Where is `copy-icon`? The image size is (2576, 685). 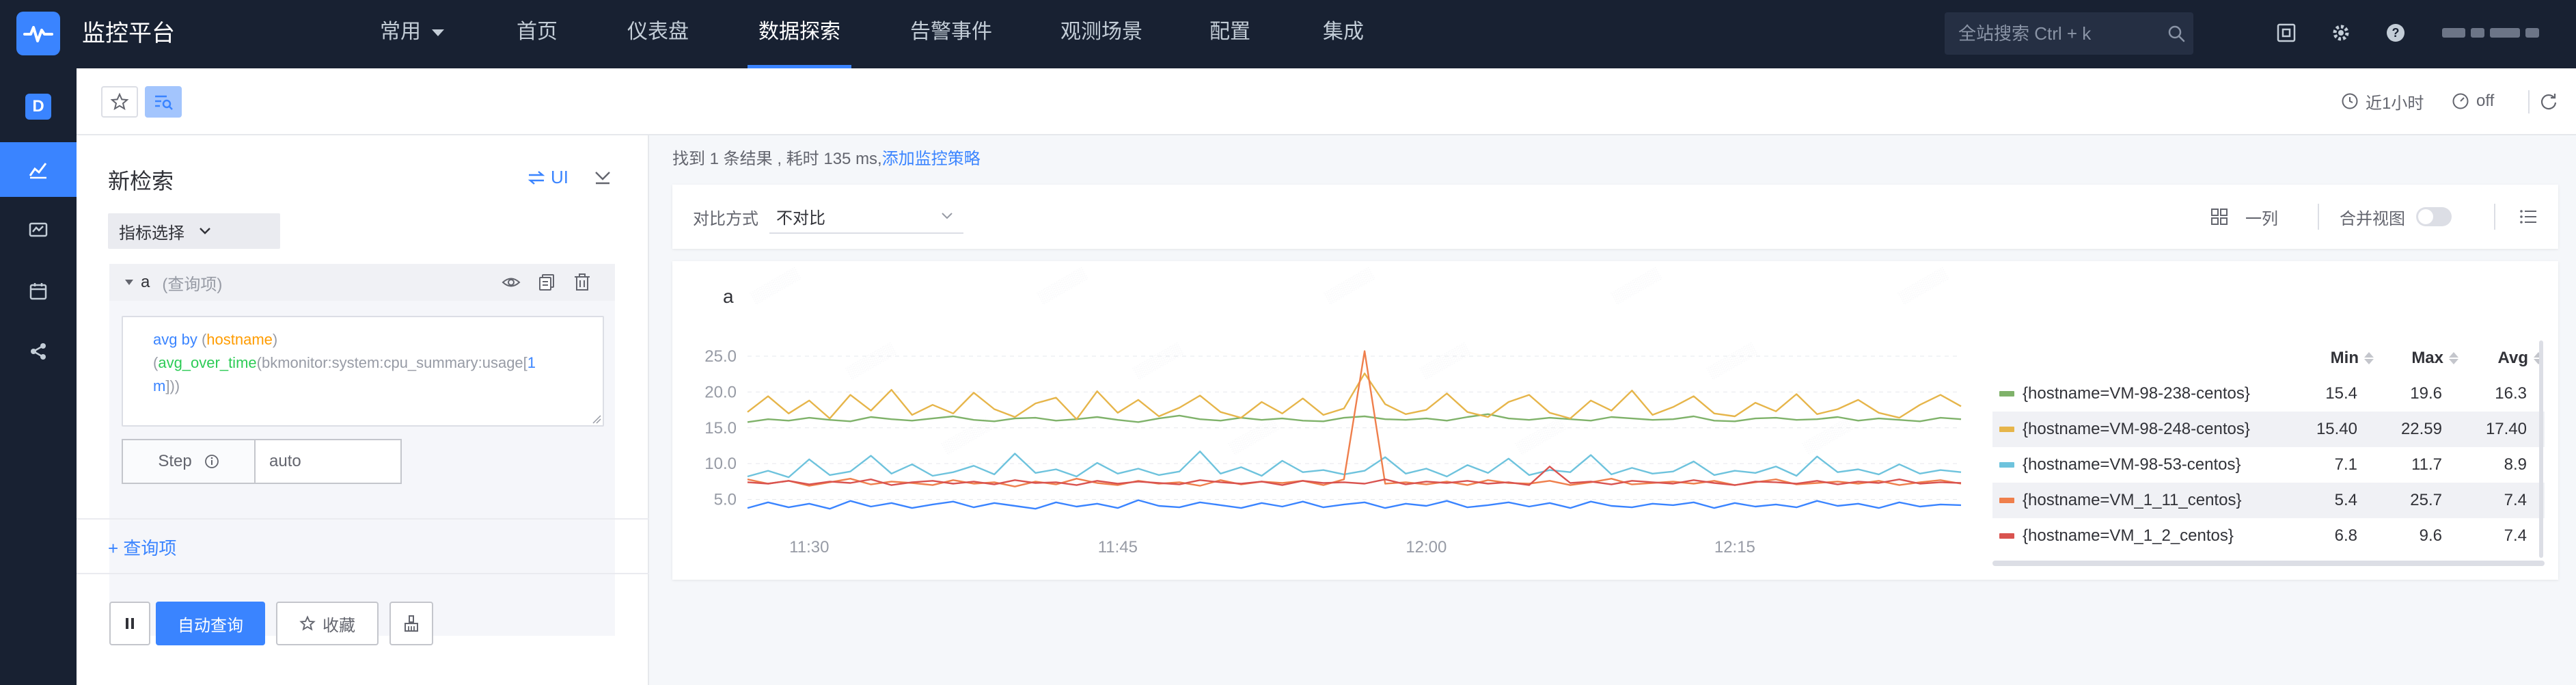 copy-icon is located at coordinates (546, 282).